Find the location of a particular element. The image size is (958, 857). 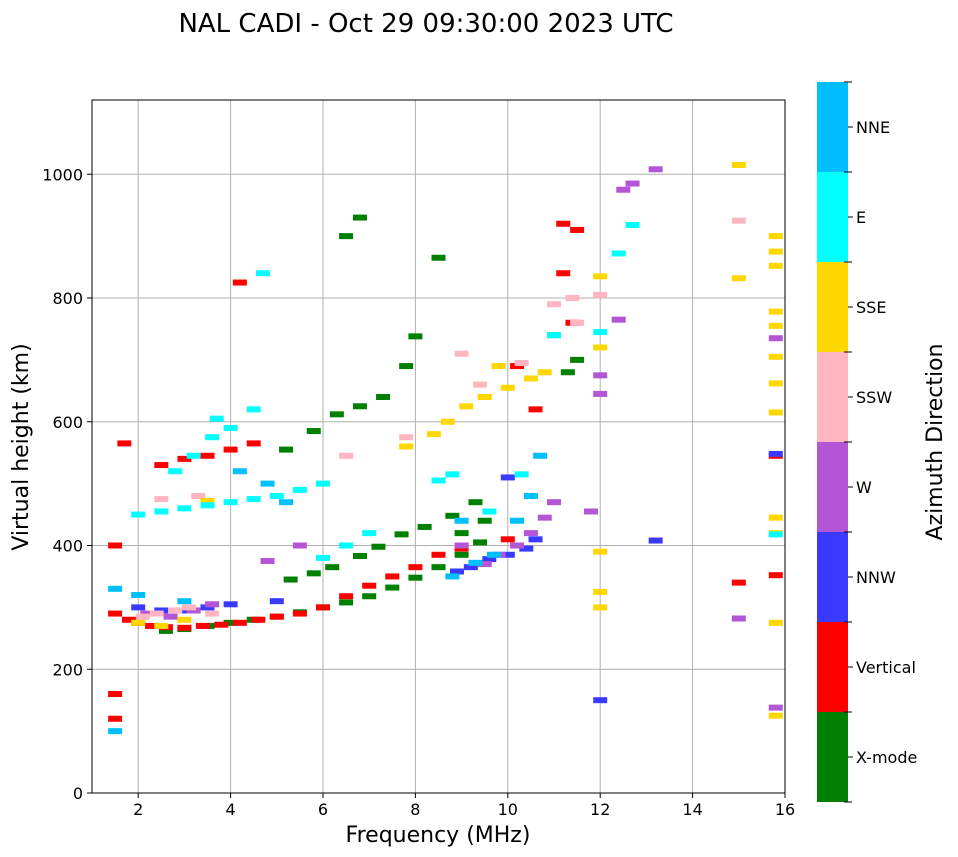

colorbar-tick-label: Vertical is located at coordinates (886, 667).